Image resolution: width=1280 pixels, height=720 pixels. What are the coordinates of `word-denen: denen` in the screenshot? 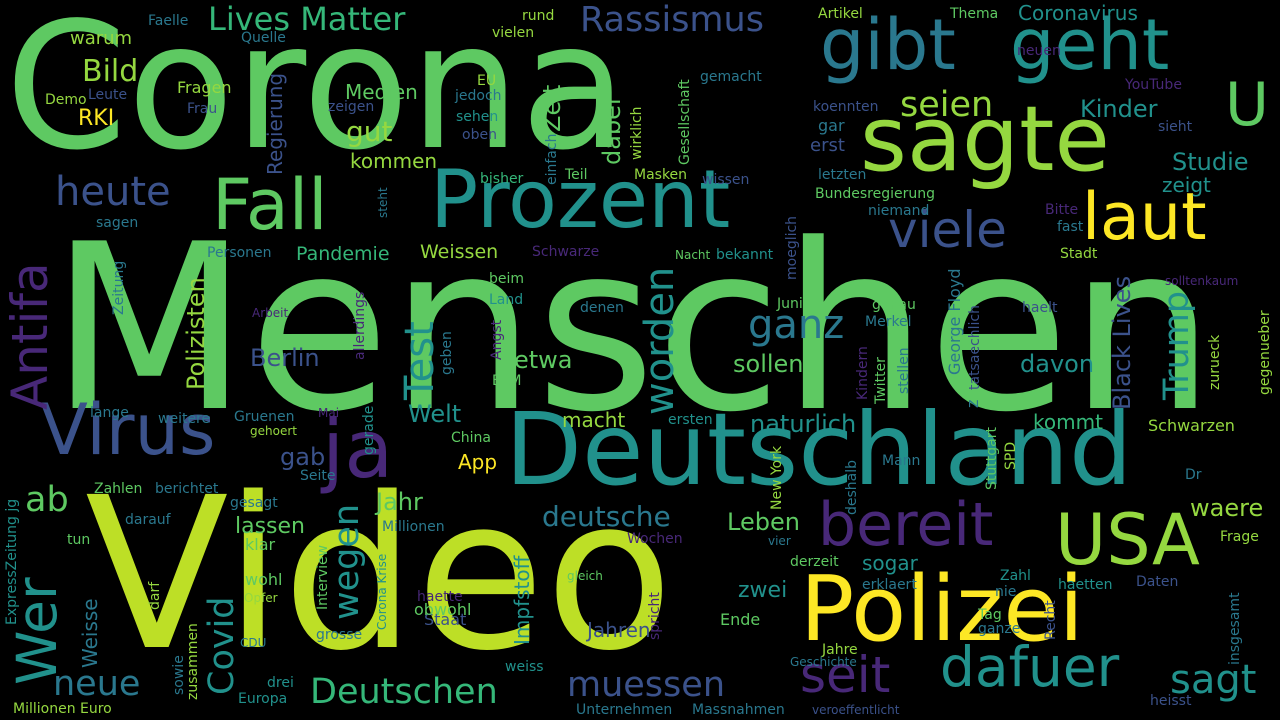 It's located at (602, 308).